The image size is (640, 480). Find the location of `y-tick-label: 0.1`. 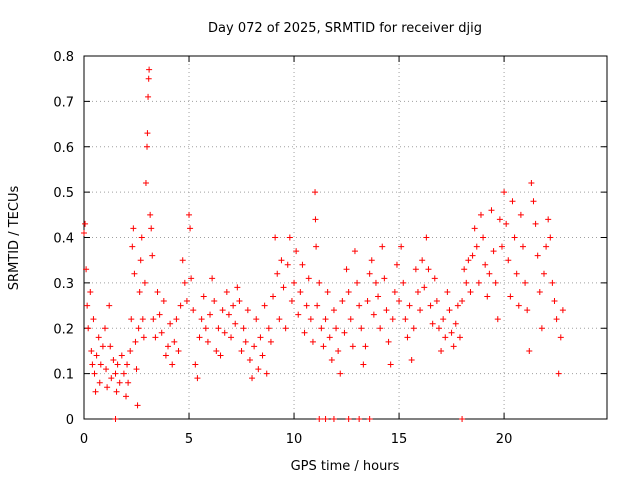

y-tick-label: 0.1 is located at coordinates (63, 375).